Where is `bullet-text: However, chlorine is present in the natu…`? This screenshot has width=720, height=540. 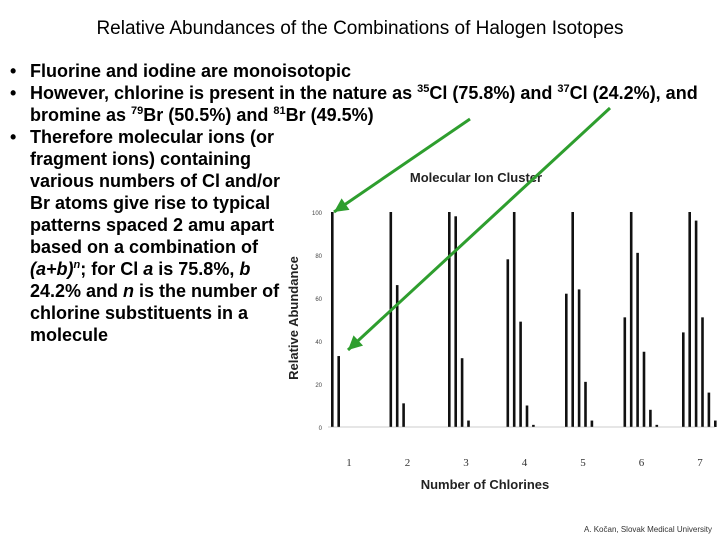 bullet-text: However, chlorine is present in the natu… is located at coordinates (364, 104).